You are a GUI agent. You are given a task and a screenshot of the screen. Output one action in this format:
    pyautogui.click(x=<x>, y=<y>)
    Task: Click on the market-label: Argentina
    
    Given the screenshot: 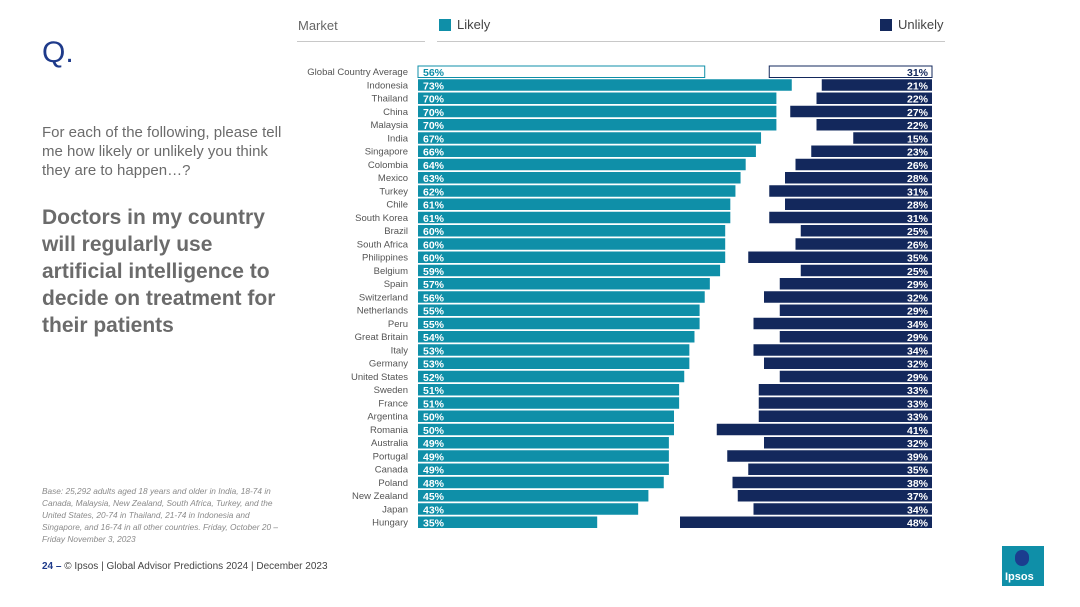 What is the action you would take?
    pyautogui.click(x=387, y=417)
    